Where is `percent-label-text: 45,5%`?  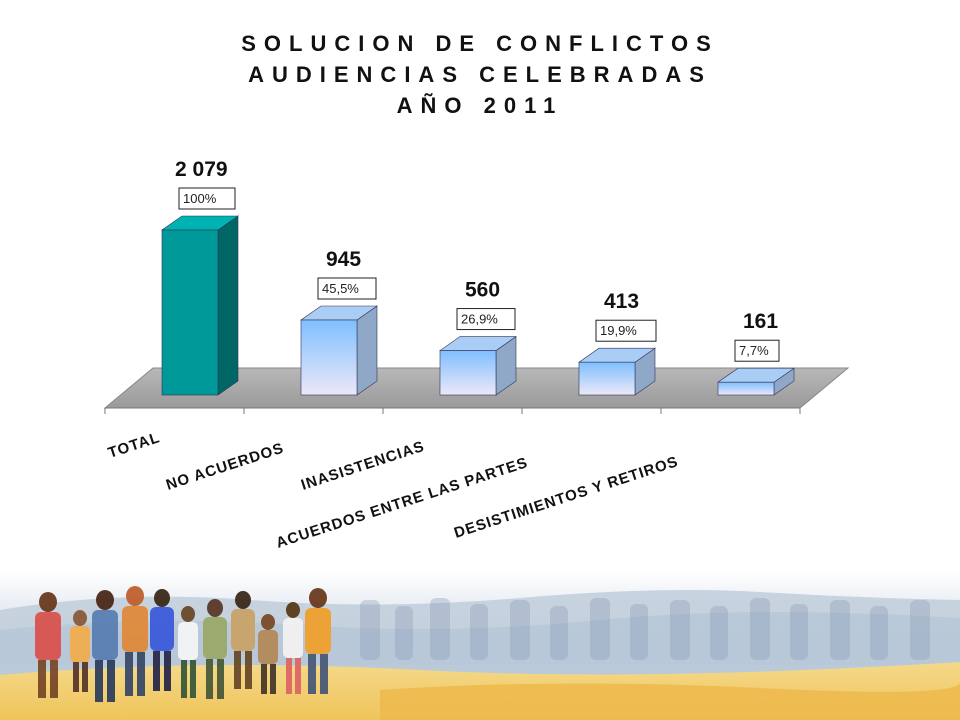 percent-label-text: 45,5% is located at coordinates (340, 288).